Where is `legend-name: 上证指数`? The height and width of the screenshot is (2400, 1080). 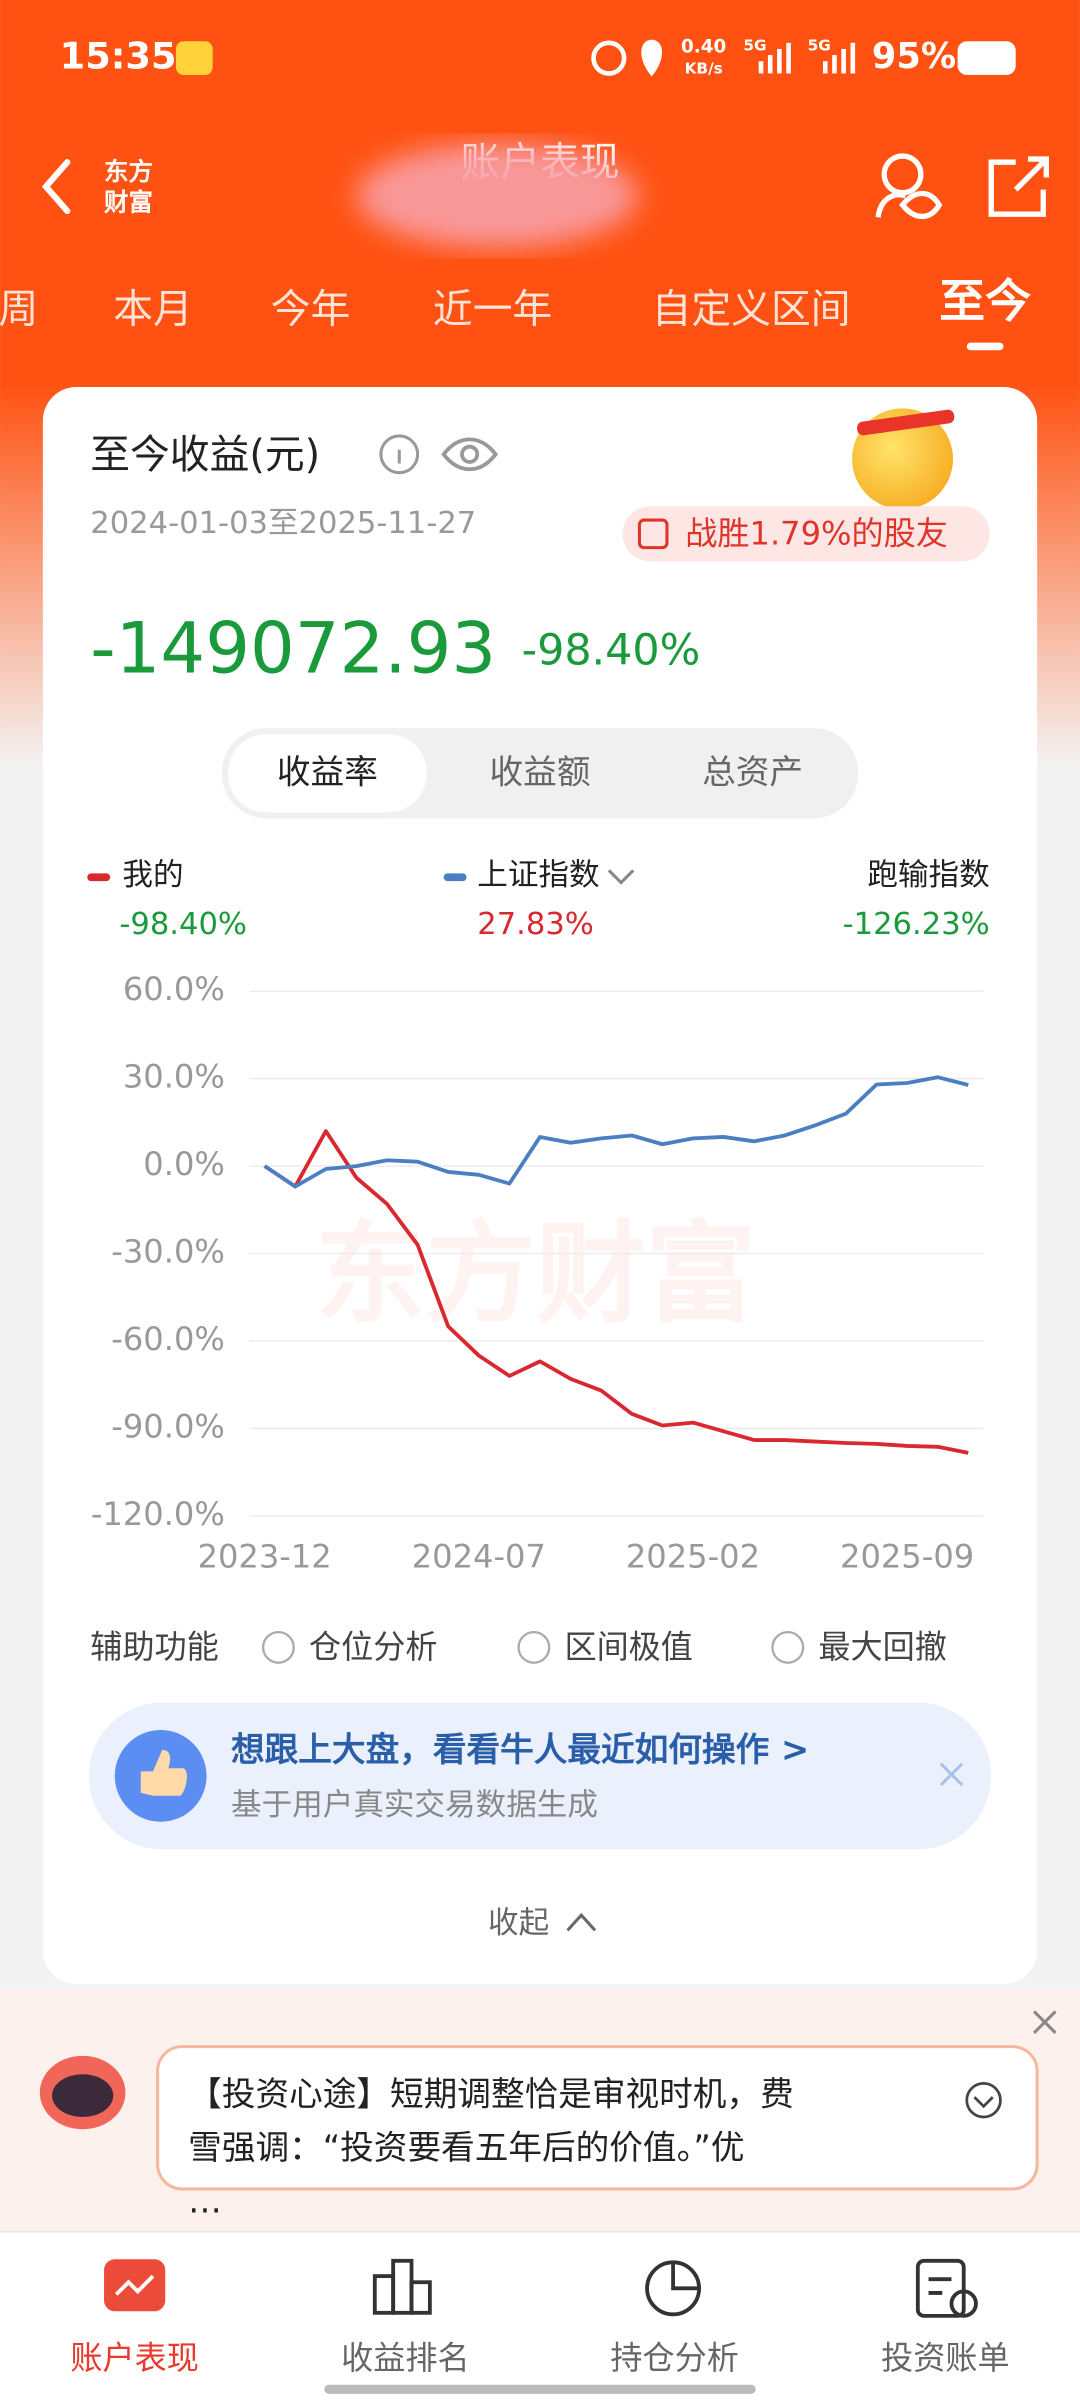
legend-name: 上证指数 is located at coordinates (538, 875).